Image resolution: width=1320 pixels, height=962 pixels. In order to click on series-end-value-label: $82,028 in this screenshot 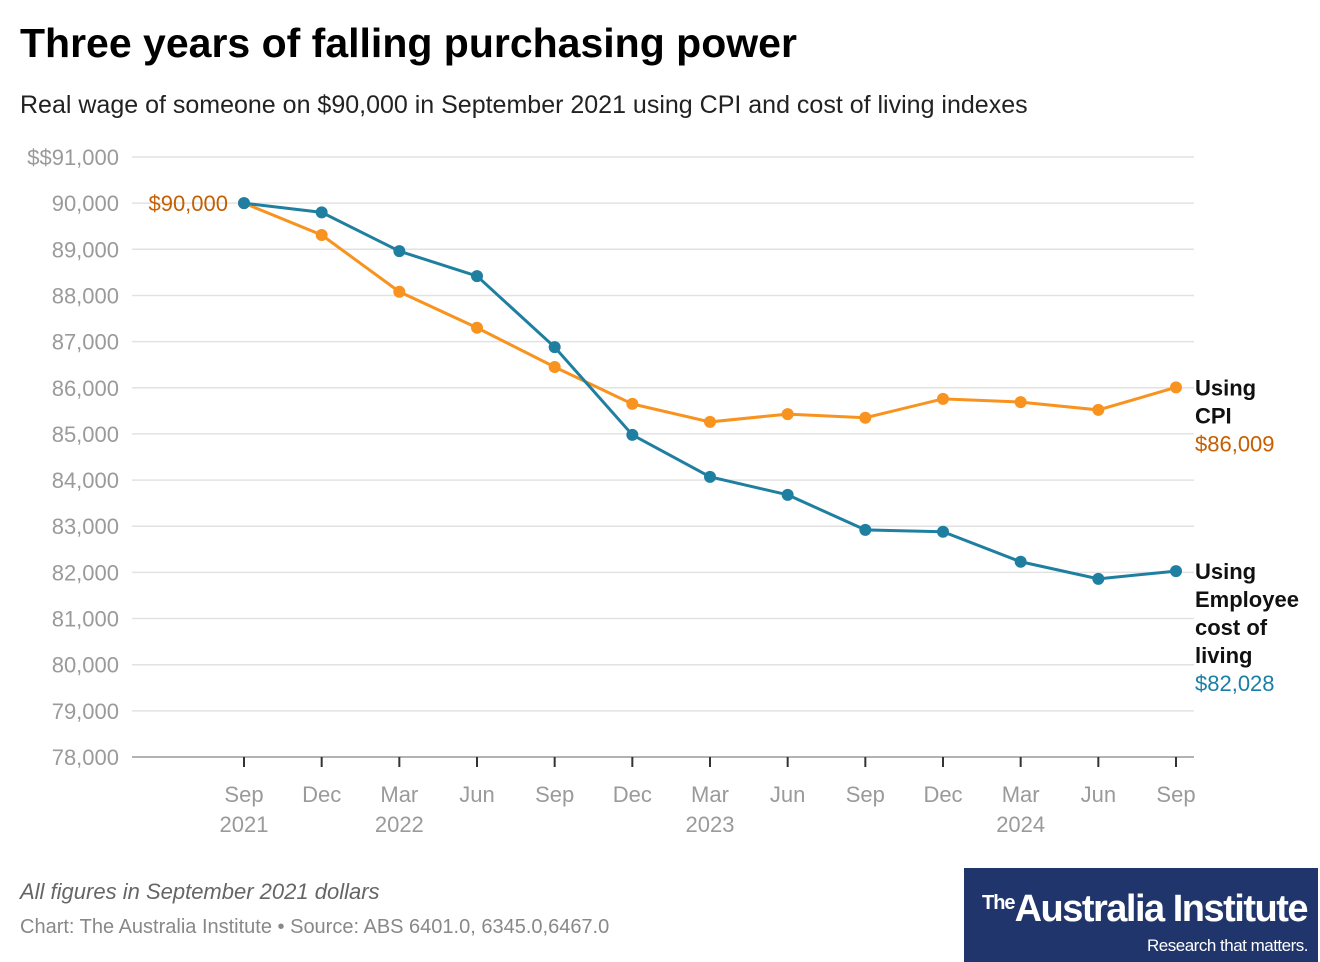, I will do `click(1235, 683)`.